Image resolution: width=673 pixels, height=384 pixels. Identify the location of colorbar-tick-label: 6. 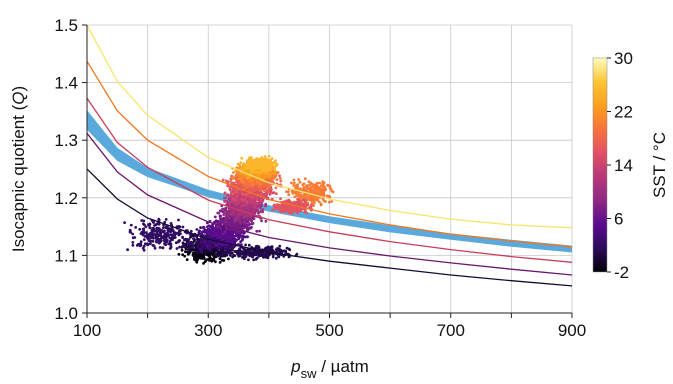
(618, 219).